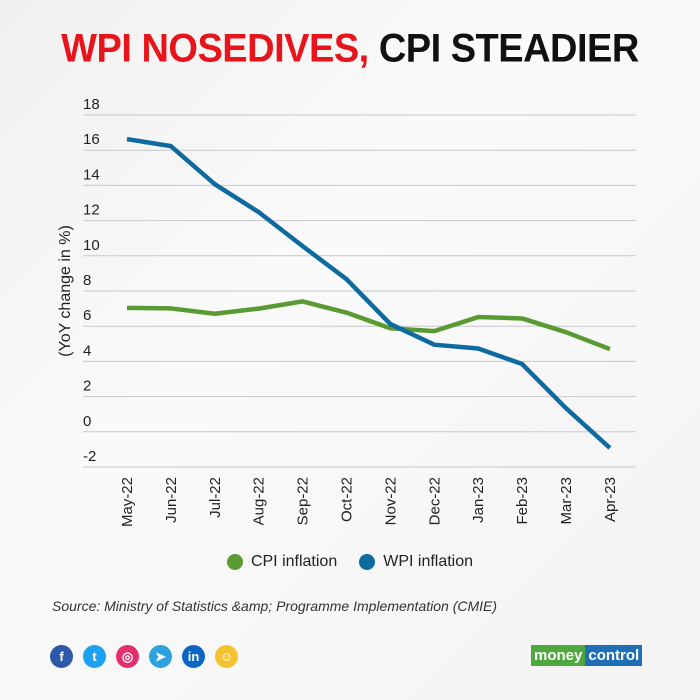 Image resolution: width=700 pixels, height=700 pixels. What do you see at coordinates (259, 501) in the screenshot?
I see `x-tick-label: Aug-22` at bounding box center [259, 501].